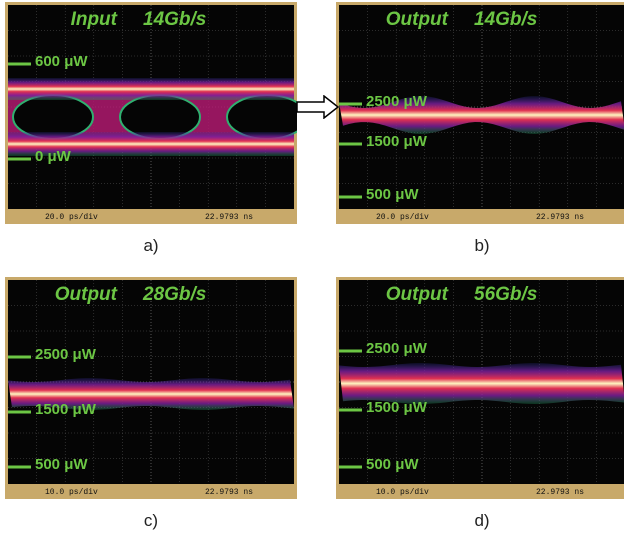 The width and height of the screenshot is (624, 541). Describe the element at coordinates (53, 156) in the screenshot. I see `level-label: 0 μW` at that location.